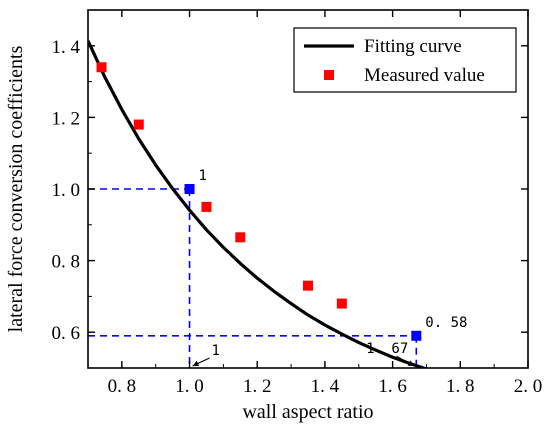 Image resolution: width=550 pixels, height=432 pixels. I want to click on x-tick-label-4: 1. 4, so click(325, 386).